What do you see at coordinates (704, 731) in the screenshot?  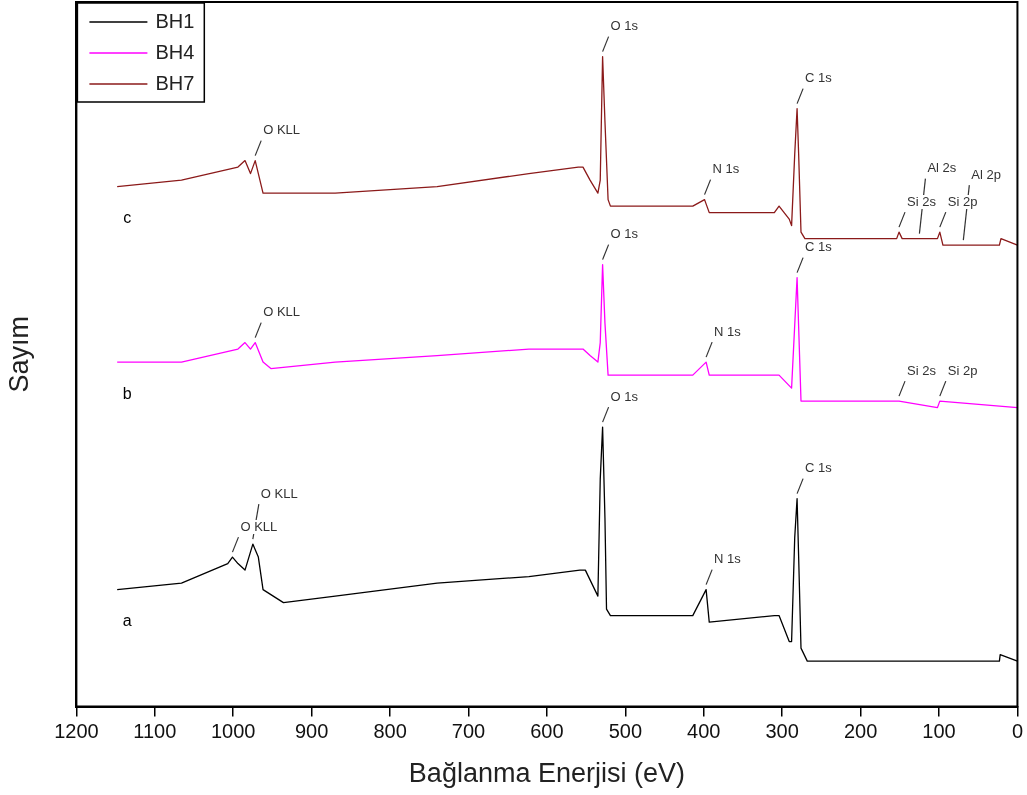 I see `x-tick-label: 400` at bounding box center [704, 731].